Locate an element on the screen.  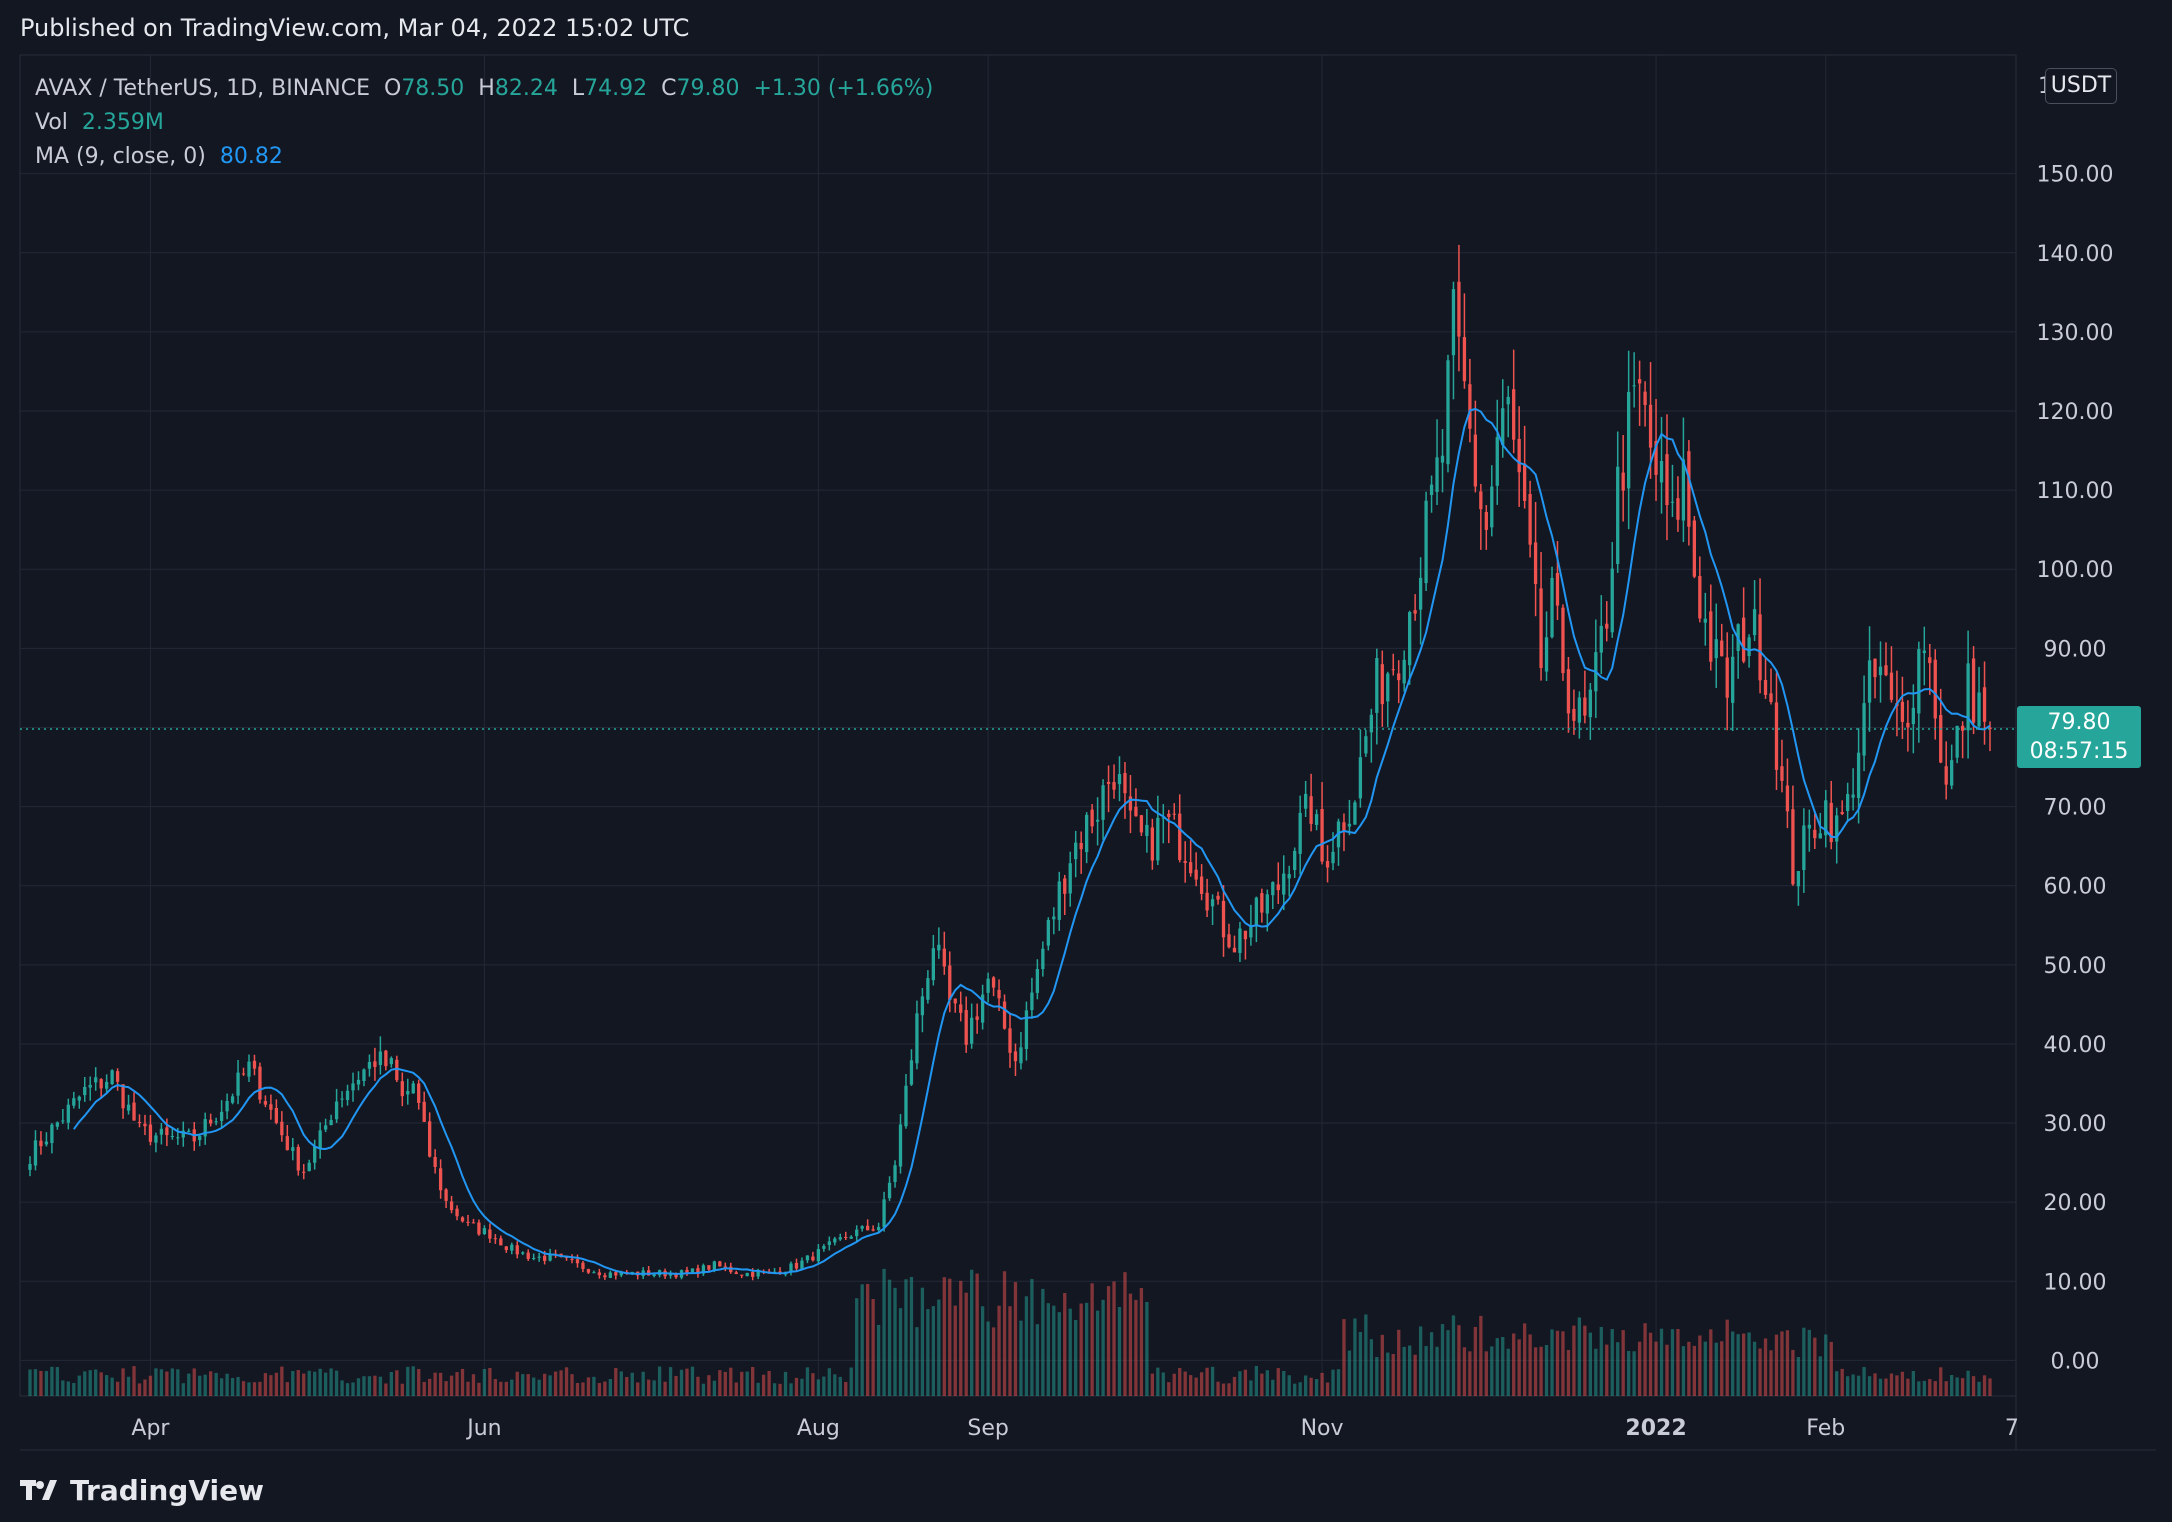
y-tick-label: 140.00 is located at coordinates (2075, 254).